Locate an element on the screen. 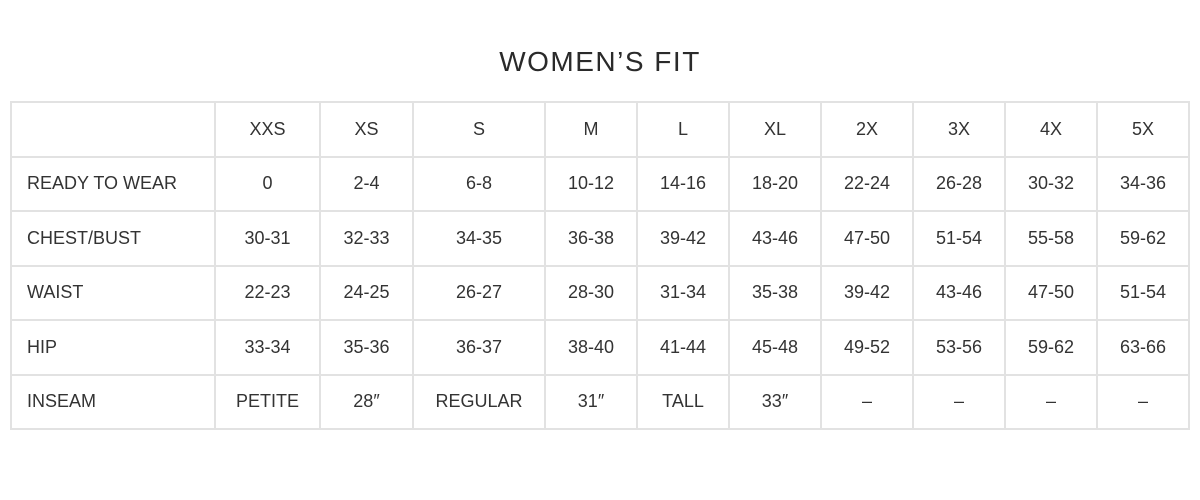 This screenshot has width=1200, height=500. table-cell: 33-34 is located at coordinates (267, 347).